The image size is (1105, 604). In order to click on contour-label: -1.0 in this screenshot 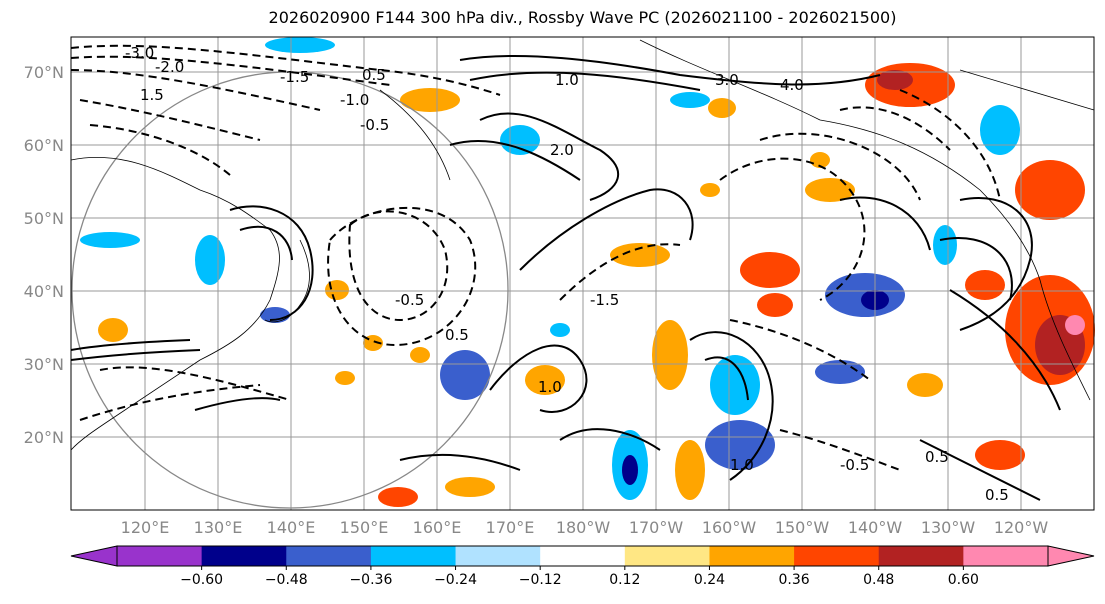, I will do `click(354, 100)`.